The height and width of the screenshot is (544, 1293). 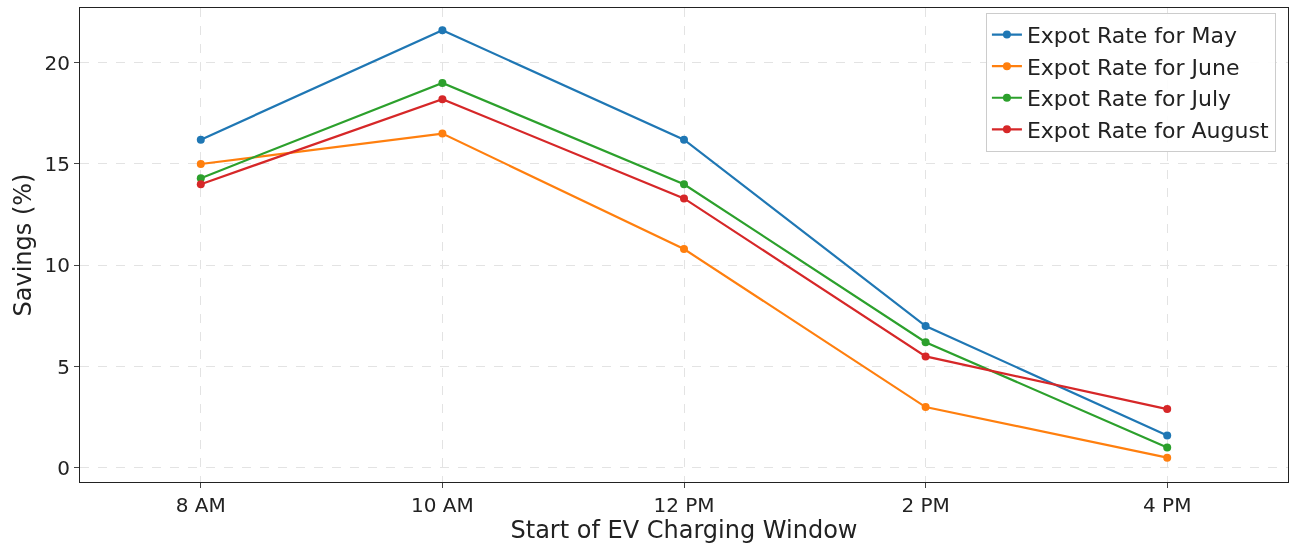 I want to click on y-axis-title: Savings (%), so click(x=22, y=245).